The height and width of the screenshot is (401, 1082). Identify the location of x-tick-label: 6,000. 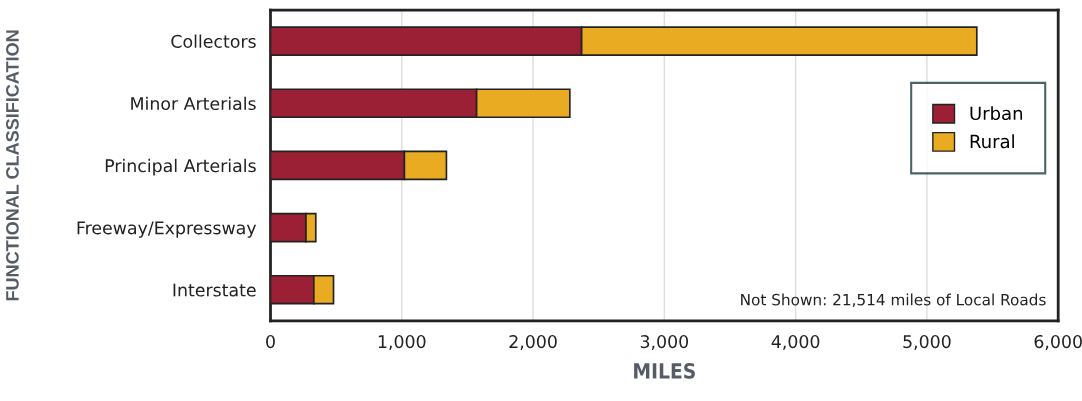
(1058, 342).